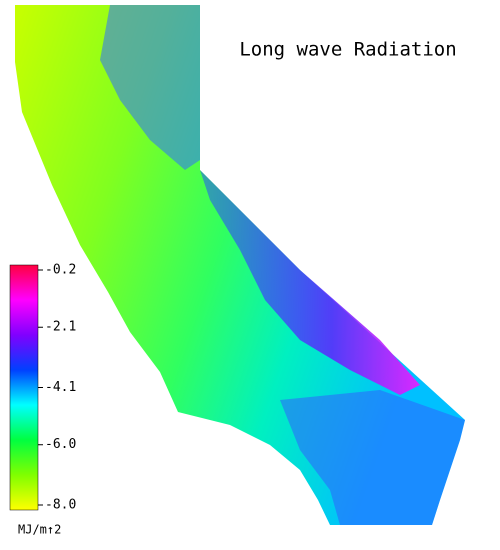  What do you see at coordinates (60, 505) in the screenshot?
I see `colorbar-tick-label: -8.0` at bounding box center [60, 505].